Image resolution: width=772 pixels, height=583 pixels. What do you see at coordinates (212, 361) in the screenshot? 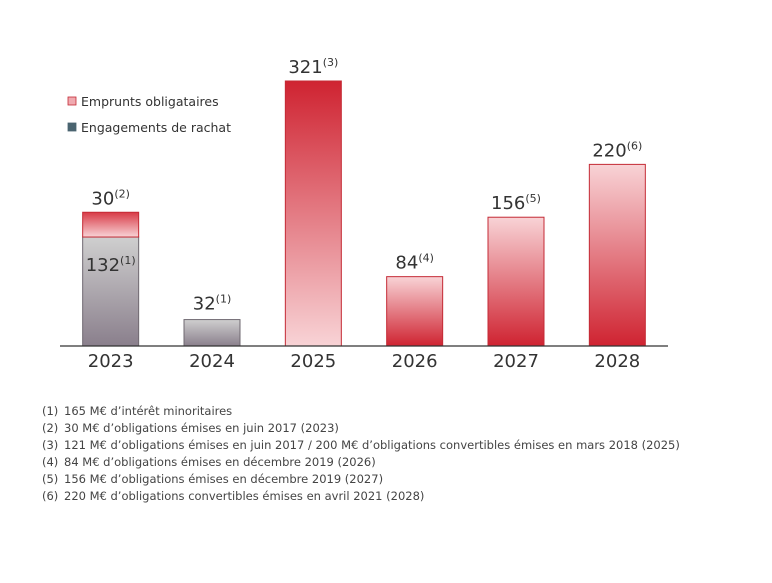
I see `x-tick-2024: 2024` at bounding box center [212, 361].